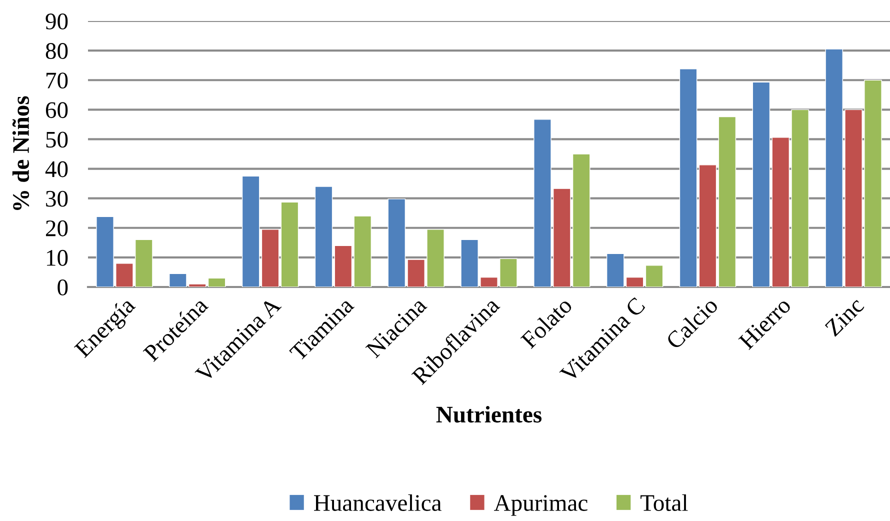 The height and width of the screenshot is (521, 890). Describe the element at coordinates (489, 414) in the screenshot. I see `x-axis-title: Nutrientes` at that location.